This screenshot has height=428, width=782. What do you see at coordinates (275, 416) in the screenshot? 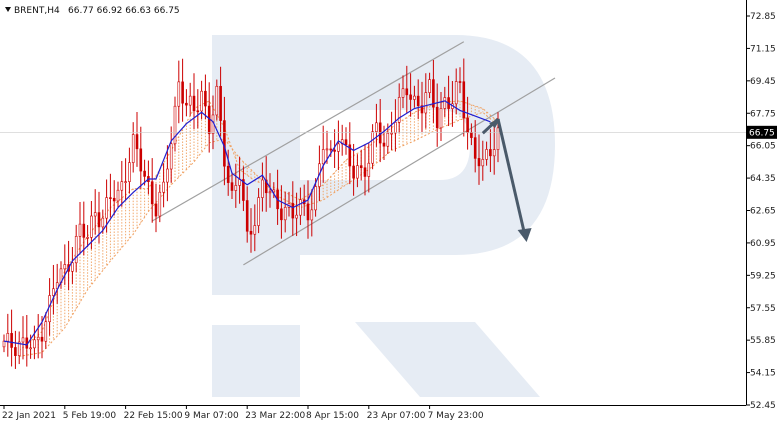
I see `x-tick-label: 23 Mar 22:00` at bounding box center [275, 416].